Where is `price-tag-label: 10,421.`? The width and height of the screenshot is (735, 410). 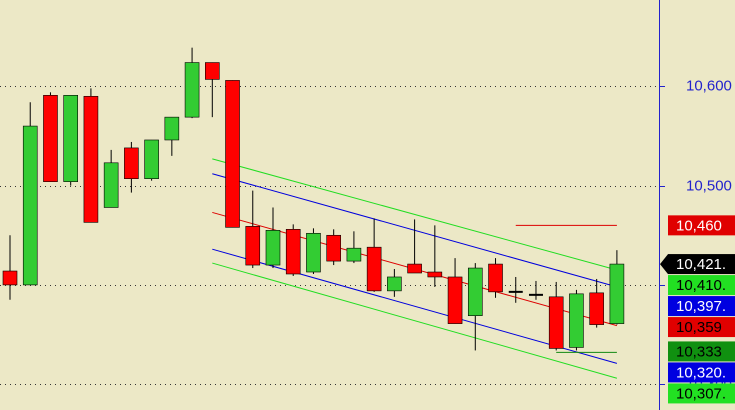 price-tag-label: 10,421. is located at coordinates (701, 264).